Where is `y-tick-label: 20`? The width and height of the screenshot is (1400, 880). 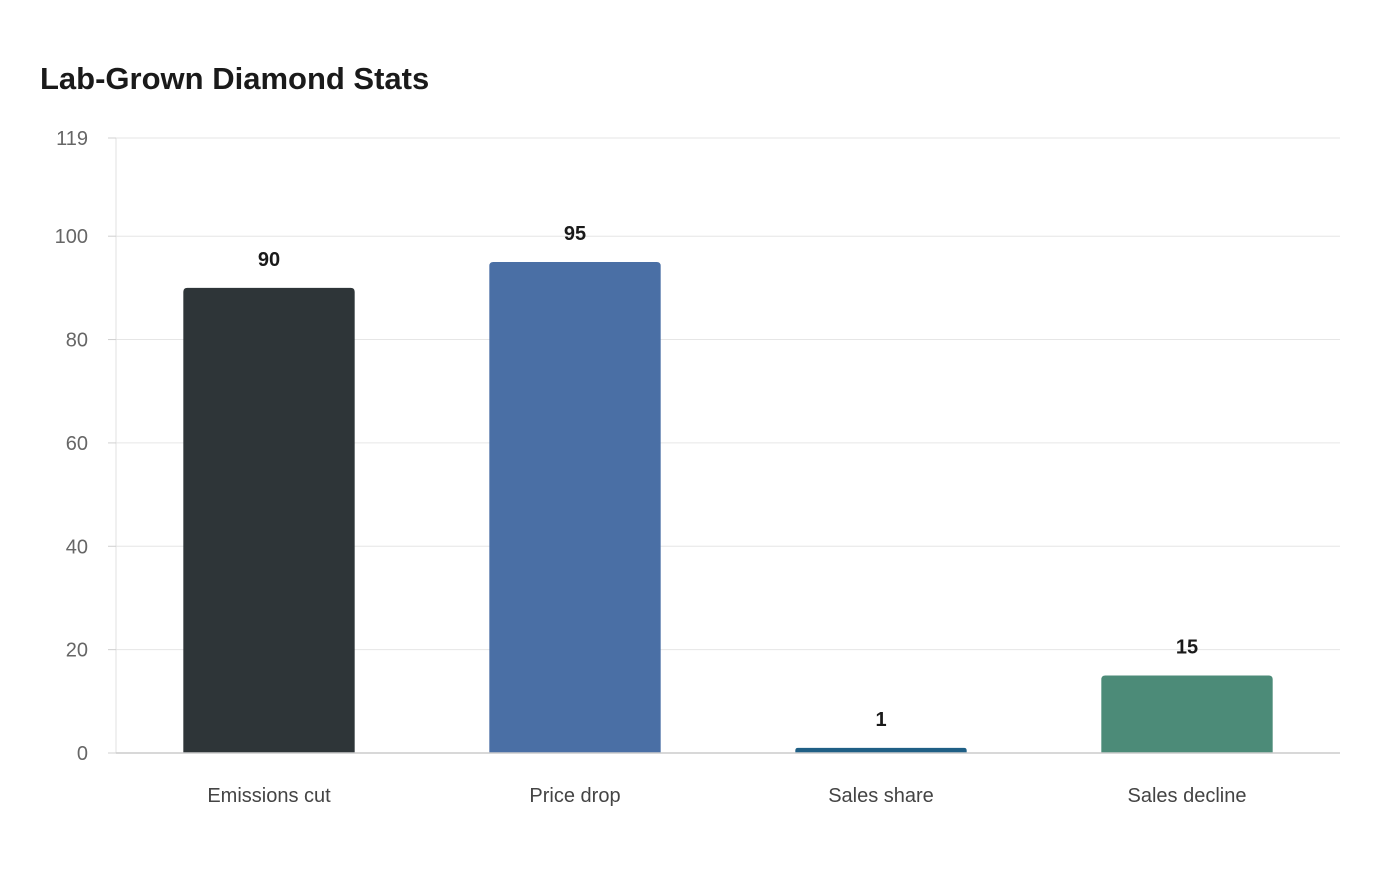 y-tick-label: 20 is located at coordinates (77, 651).